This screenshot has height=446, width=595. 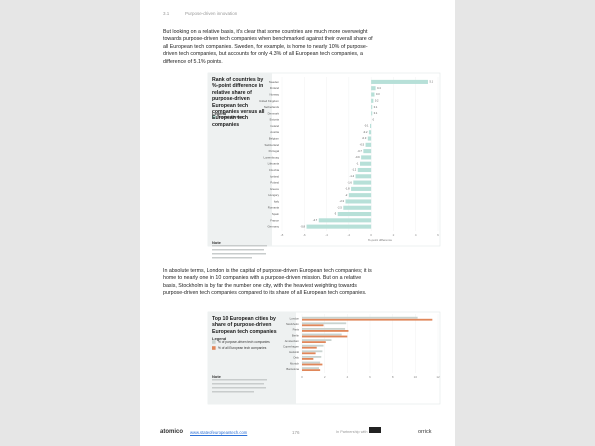 I want to click on y-tick-label: Portugal, so click(x=274, y=151).